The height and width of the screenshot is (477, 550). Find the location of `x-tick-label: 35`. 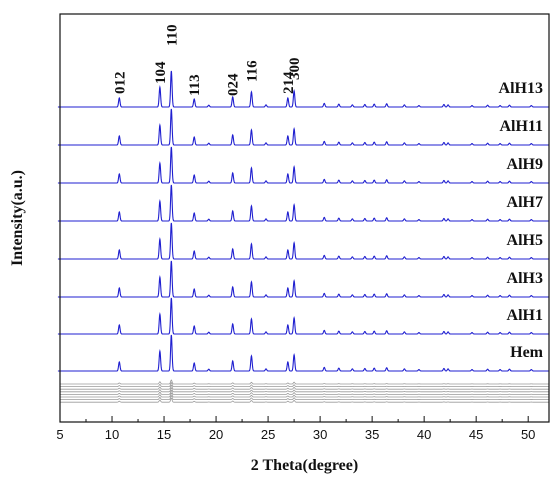

x-tick-label: 35 is located at coordinates (372, 434).